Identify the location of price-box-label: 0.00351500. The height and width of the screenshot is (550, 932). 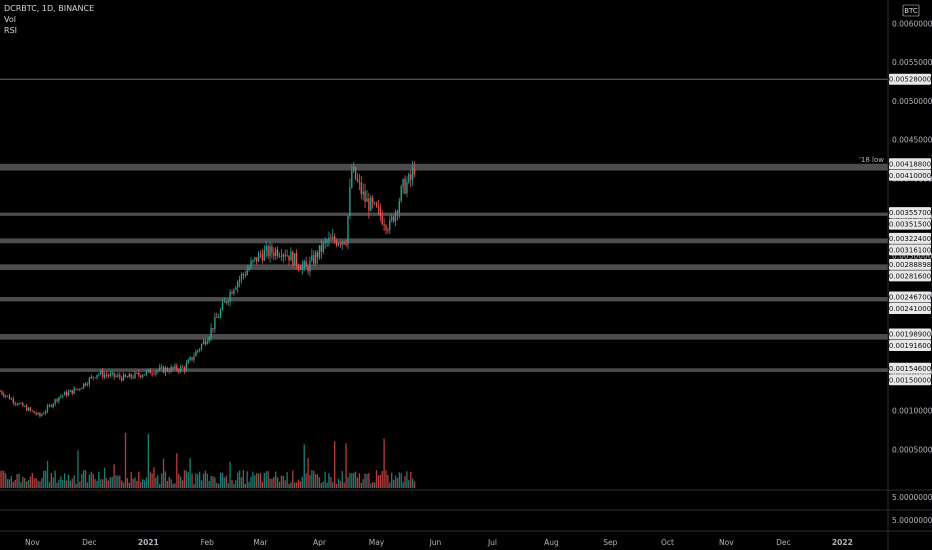
(910, 225).